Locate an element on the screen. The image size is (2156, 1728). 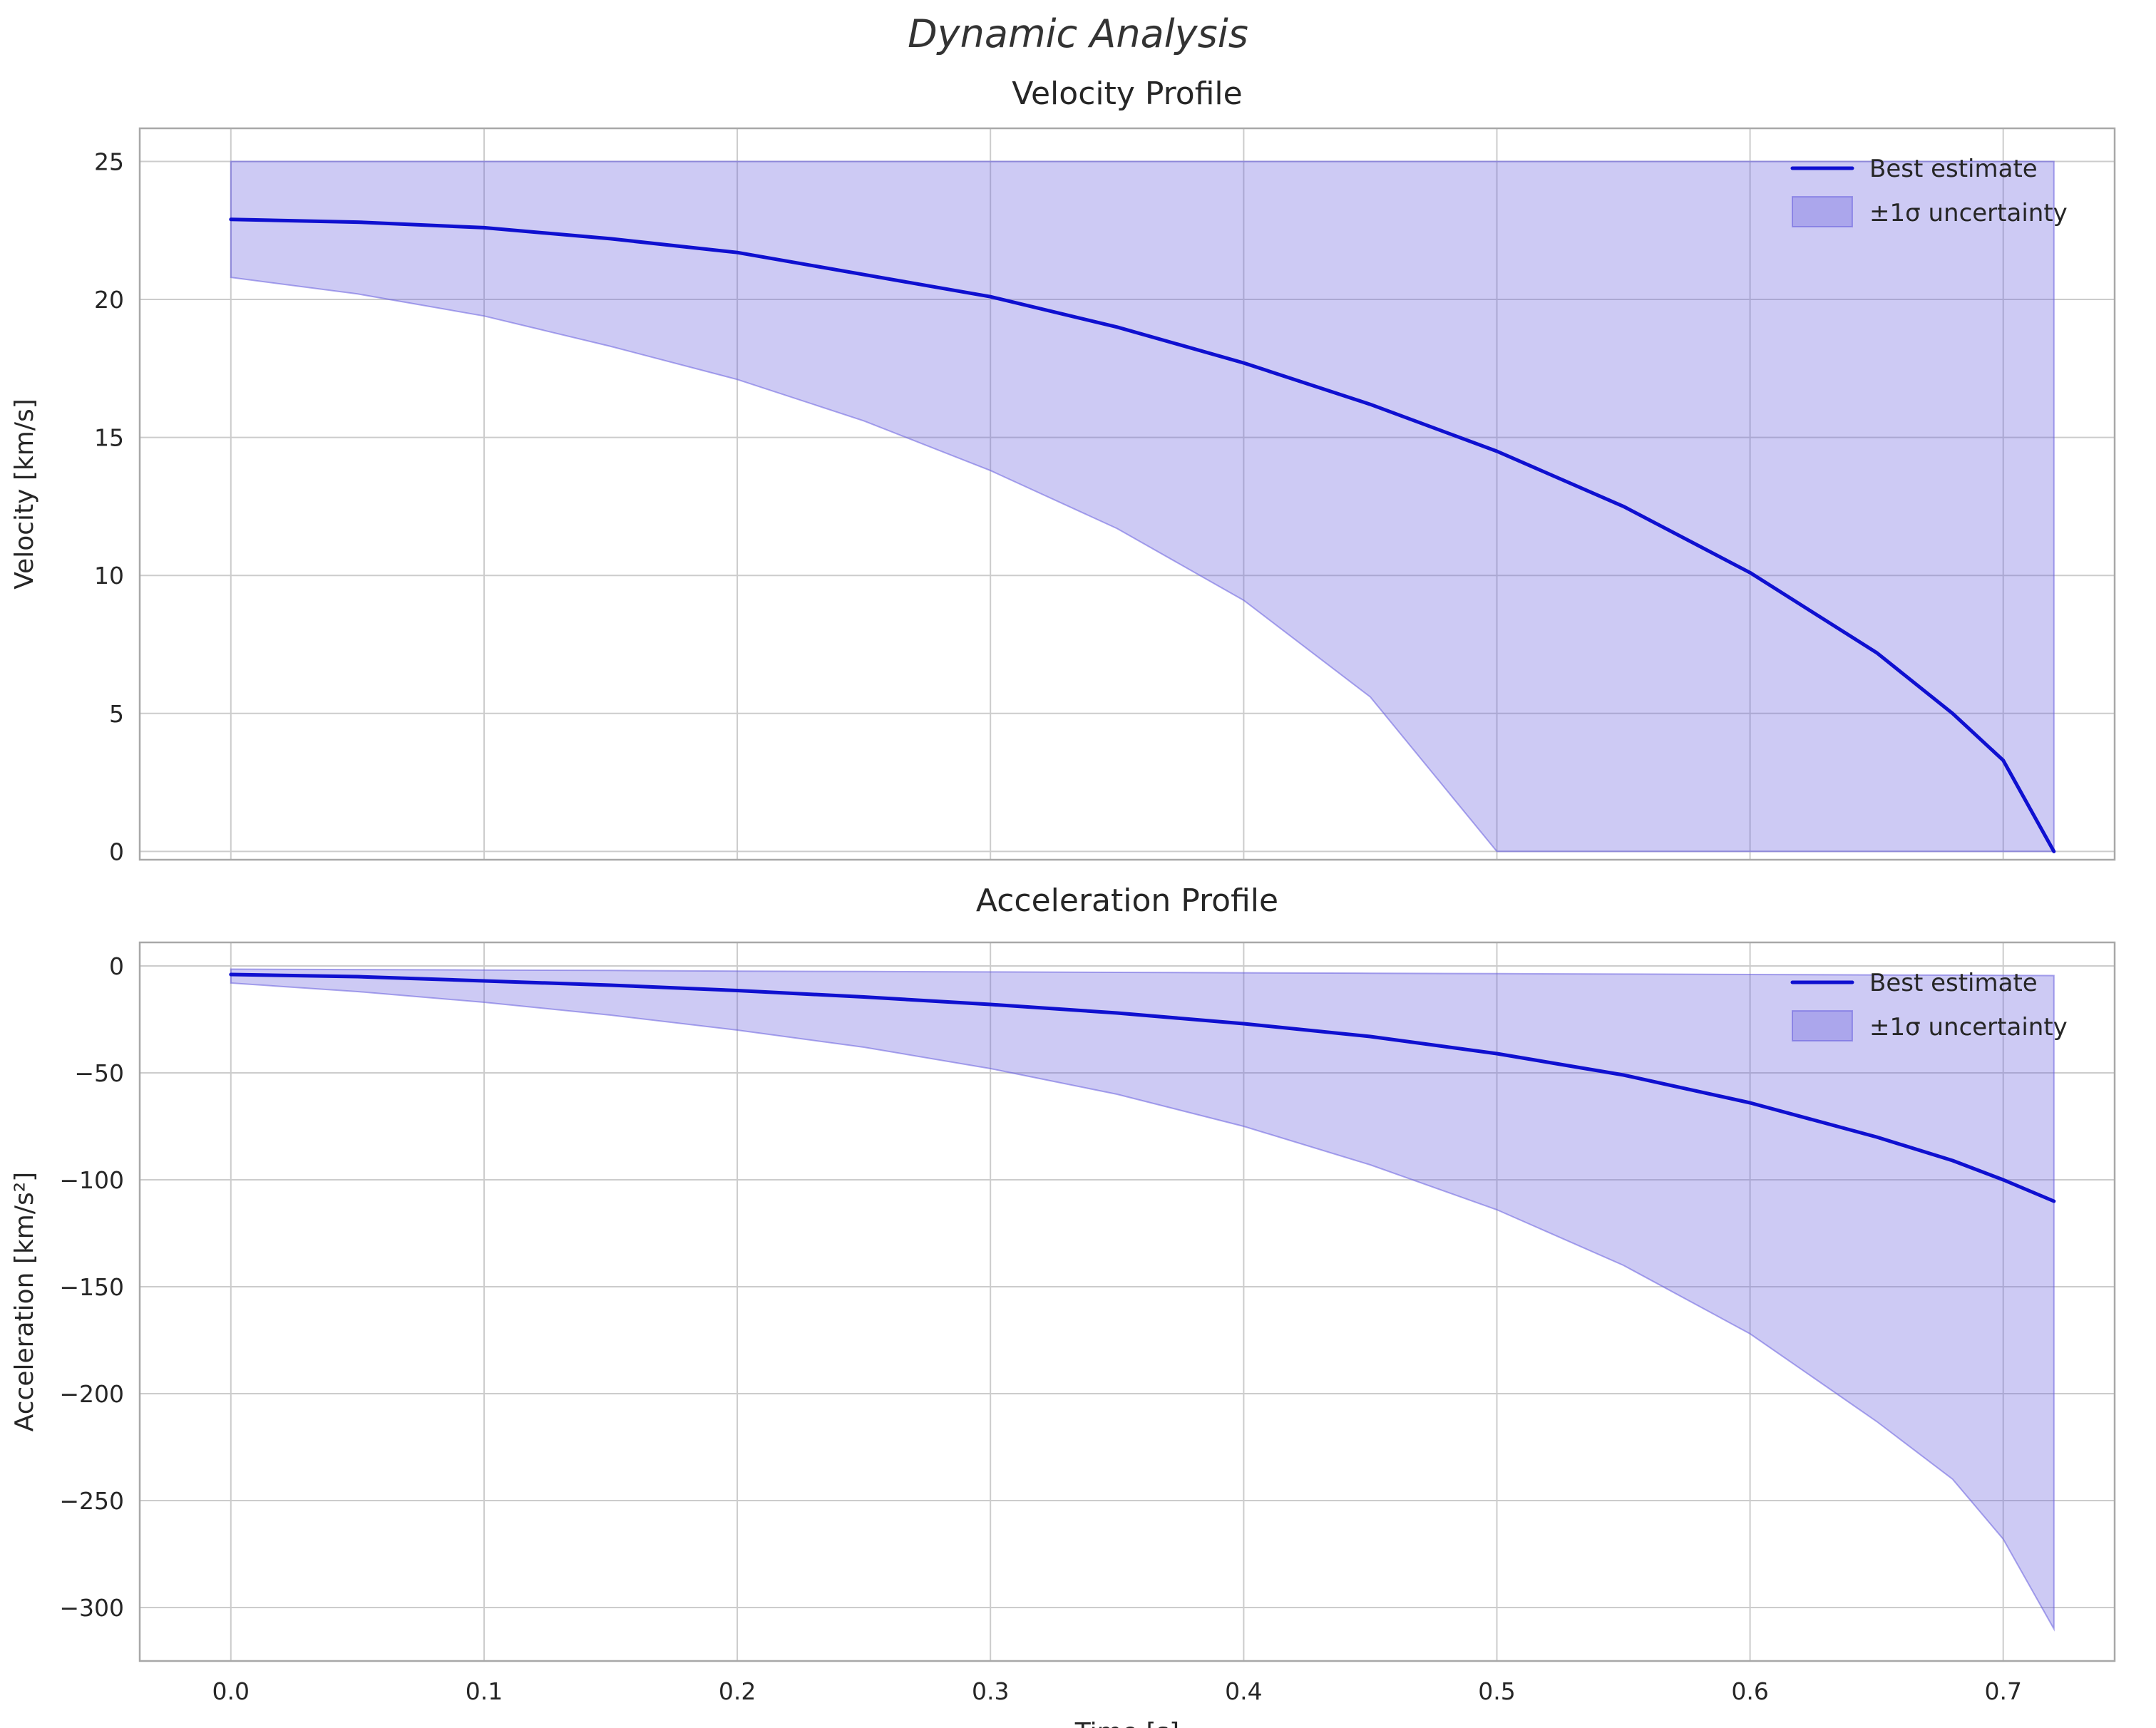
y-tick-label: 10 is located at coordinates (109, 576).